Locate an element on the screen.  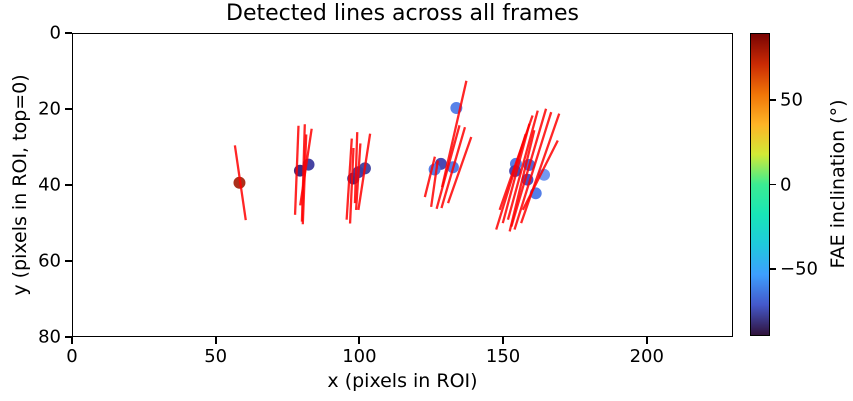
y-tick-label: 0 is located at coordinates (55, 33).